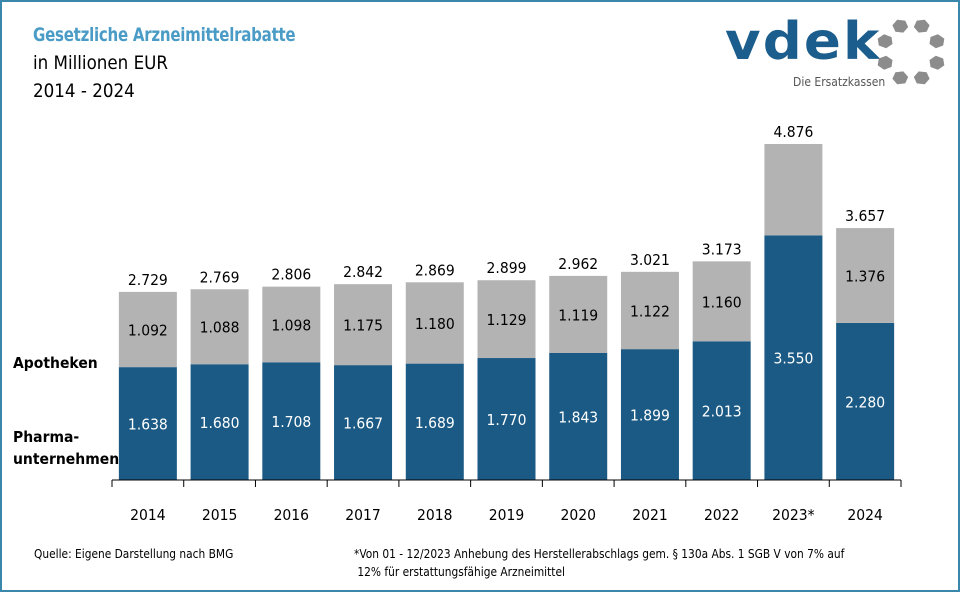 This screenshot has width=960, height=592. I want to click on data-label-pharma: 1.899, so click(650, 416).